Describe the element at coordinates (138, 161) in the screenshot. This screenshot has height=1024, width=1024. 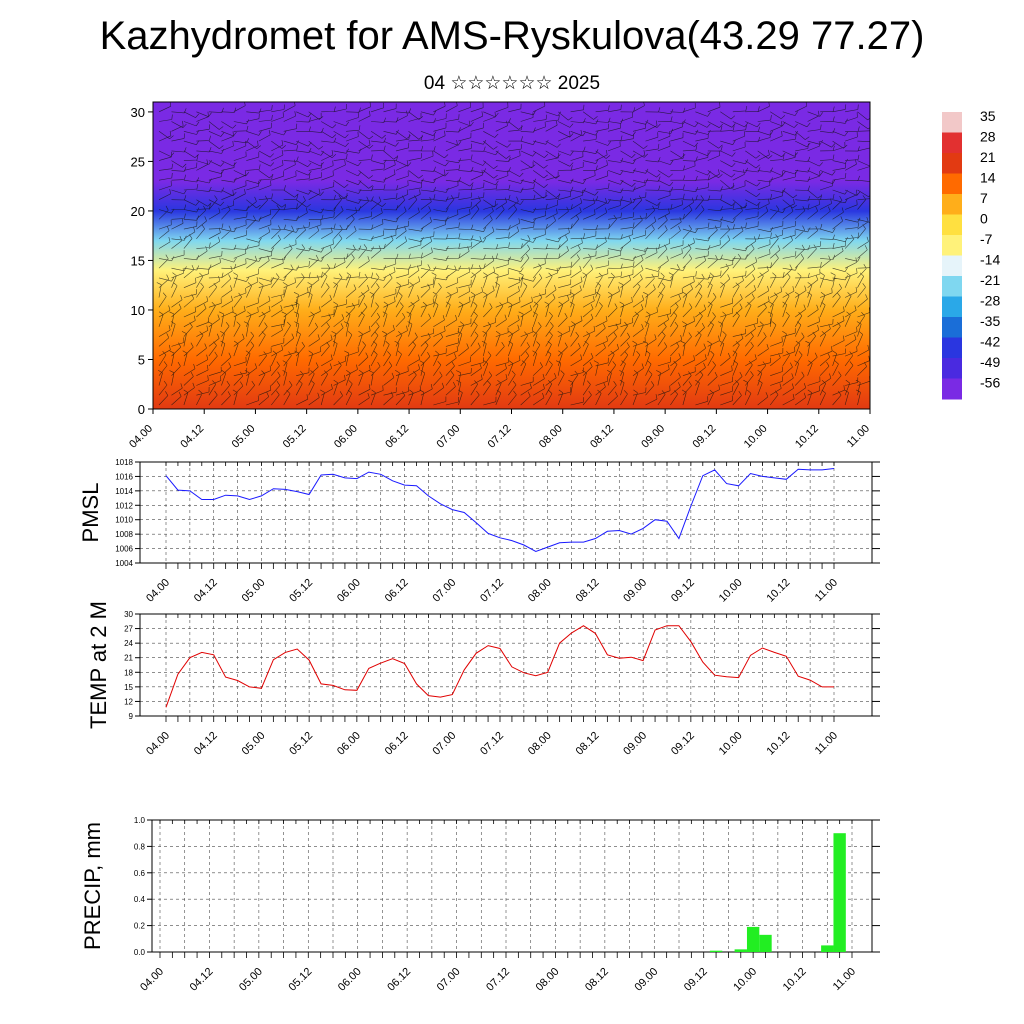
I see `cross-section-ytick-label: 25` at that location.